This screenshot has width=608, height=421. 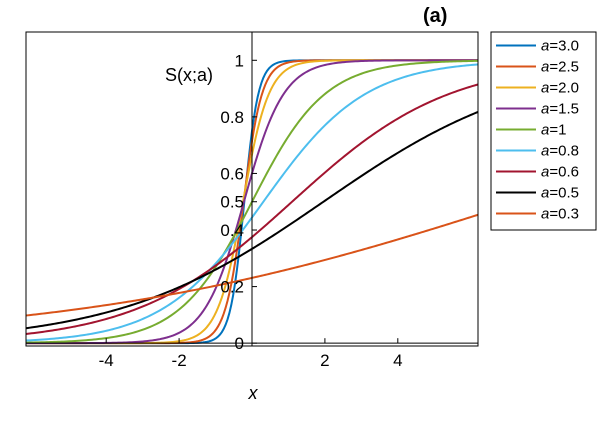 I want to click on y-tick-label: 0.5, so click(x=232, y=202).